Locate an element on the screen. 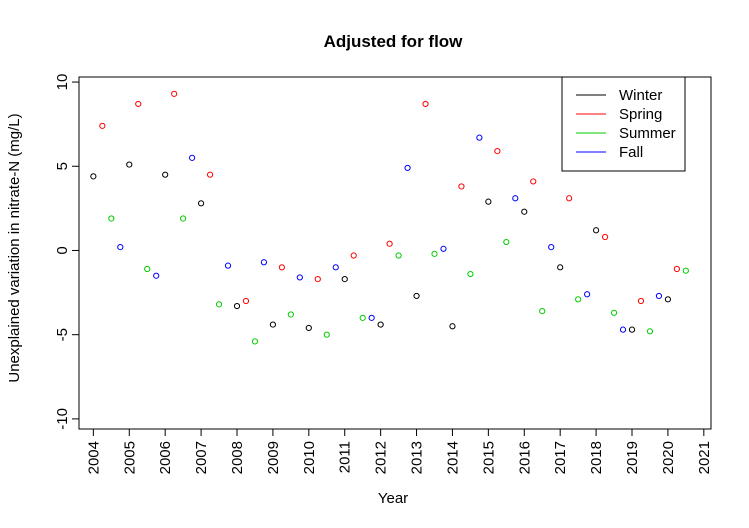 The width and height of the screenshot is (749, 528). x-tick-label: 2018 is located at coordinates (596, 457).